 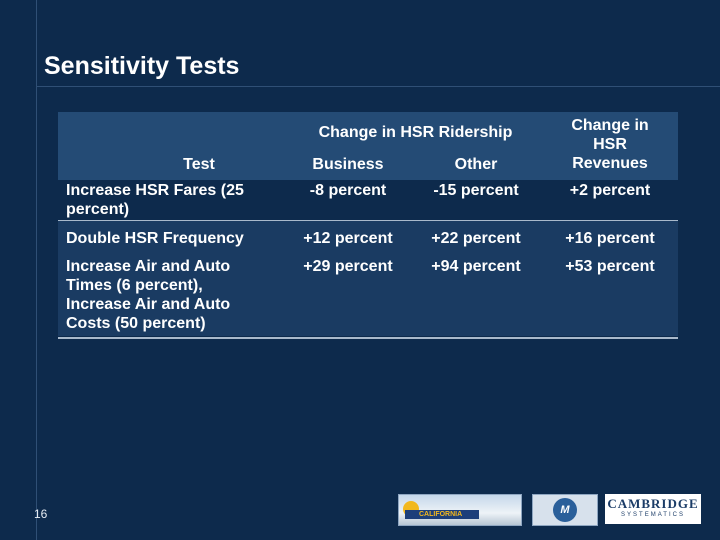 I want to click on header-test: Test, so click(x=199, y=164).